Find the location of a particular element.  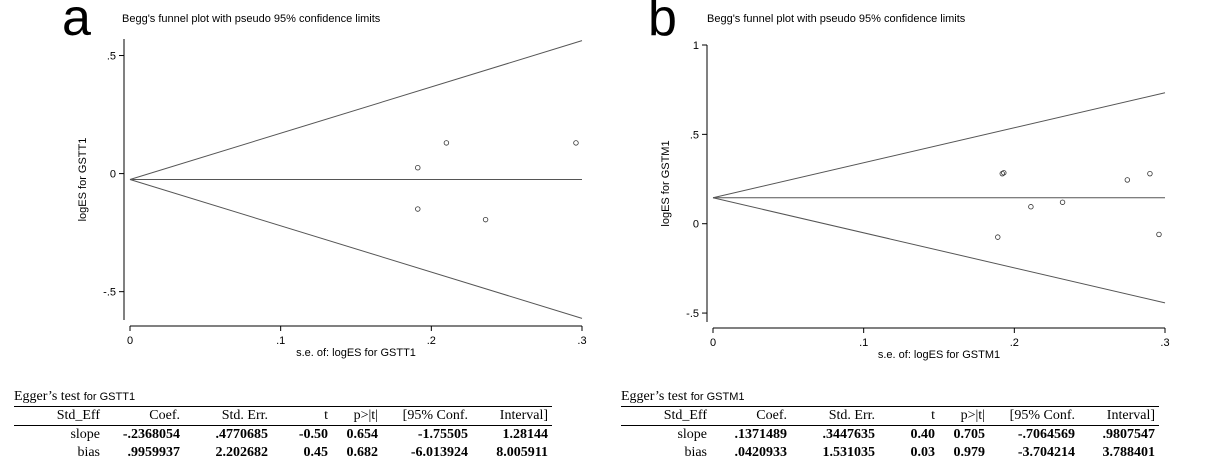

table-cell: 0.654 is located at coordinates (362, 434).